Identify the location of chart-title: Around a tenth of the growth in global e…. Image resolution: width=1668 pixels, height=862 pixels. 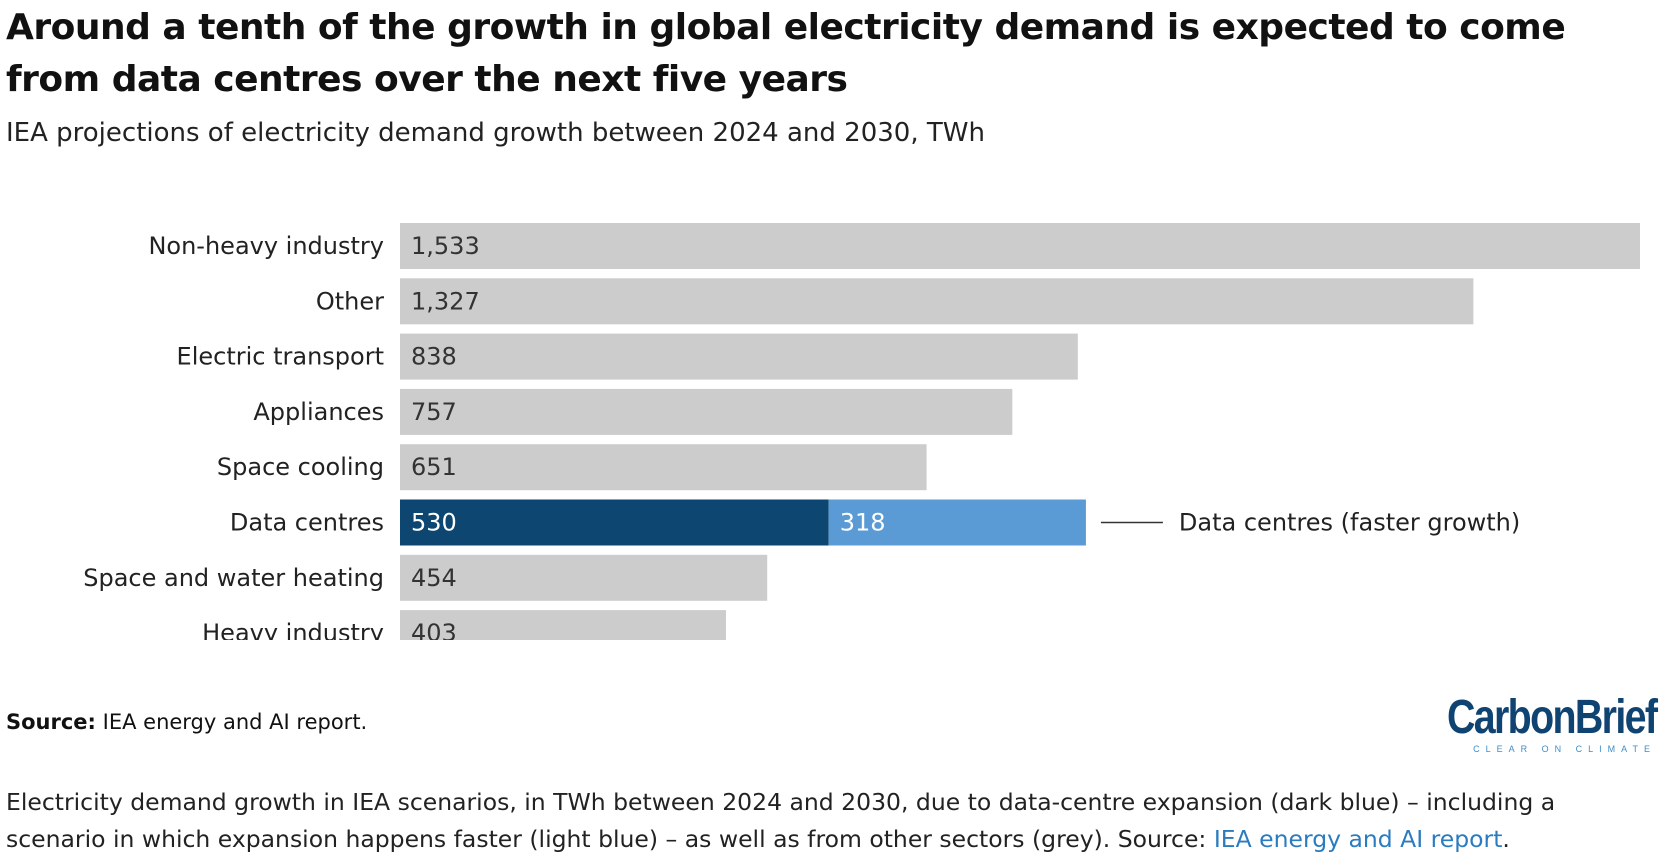
(786, 53).